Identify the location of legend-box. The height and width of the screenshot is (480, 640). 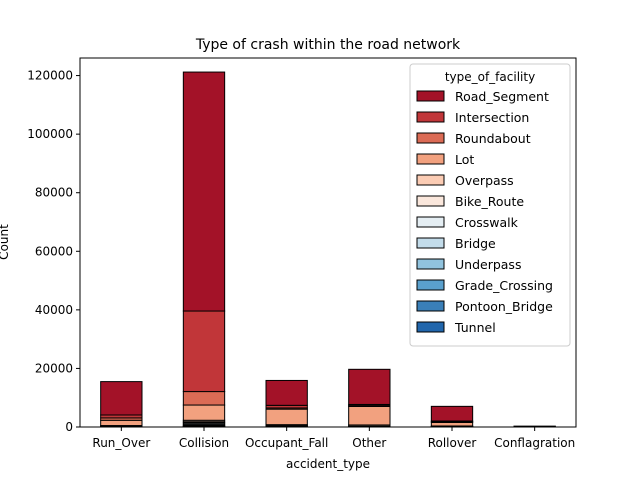
(490, 205).